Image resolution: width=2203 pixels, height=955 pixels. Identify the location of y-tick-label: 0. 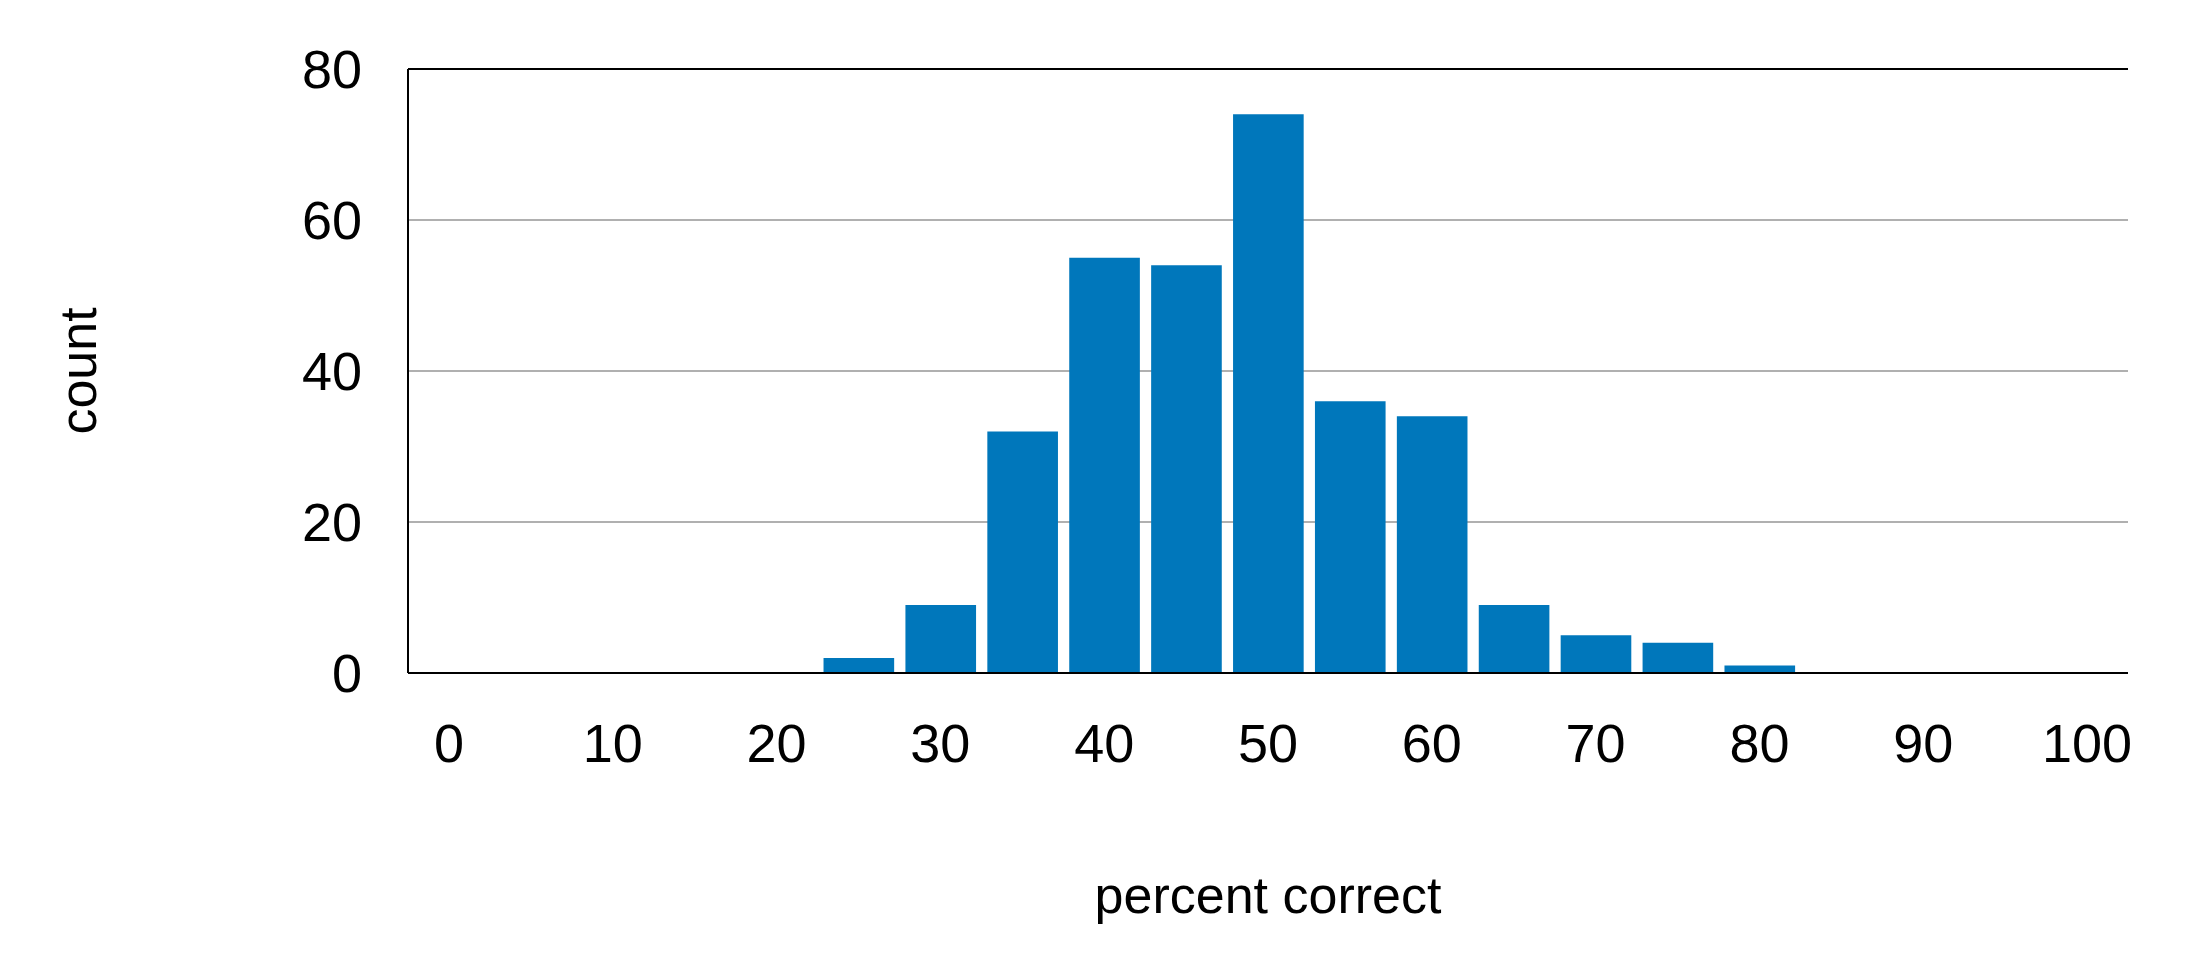
(346, 673).